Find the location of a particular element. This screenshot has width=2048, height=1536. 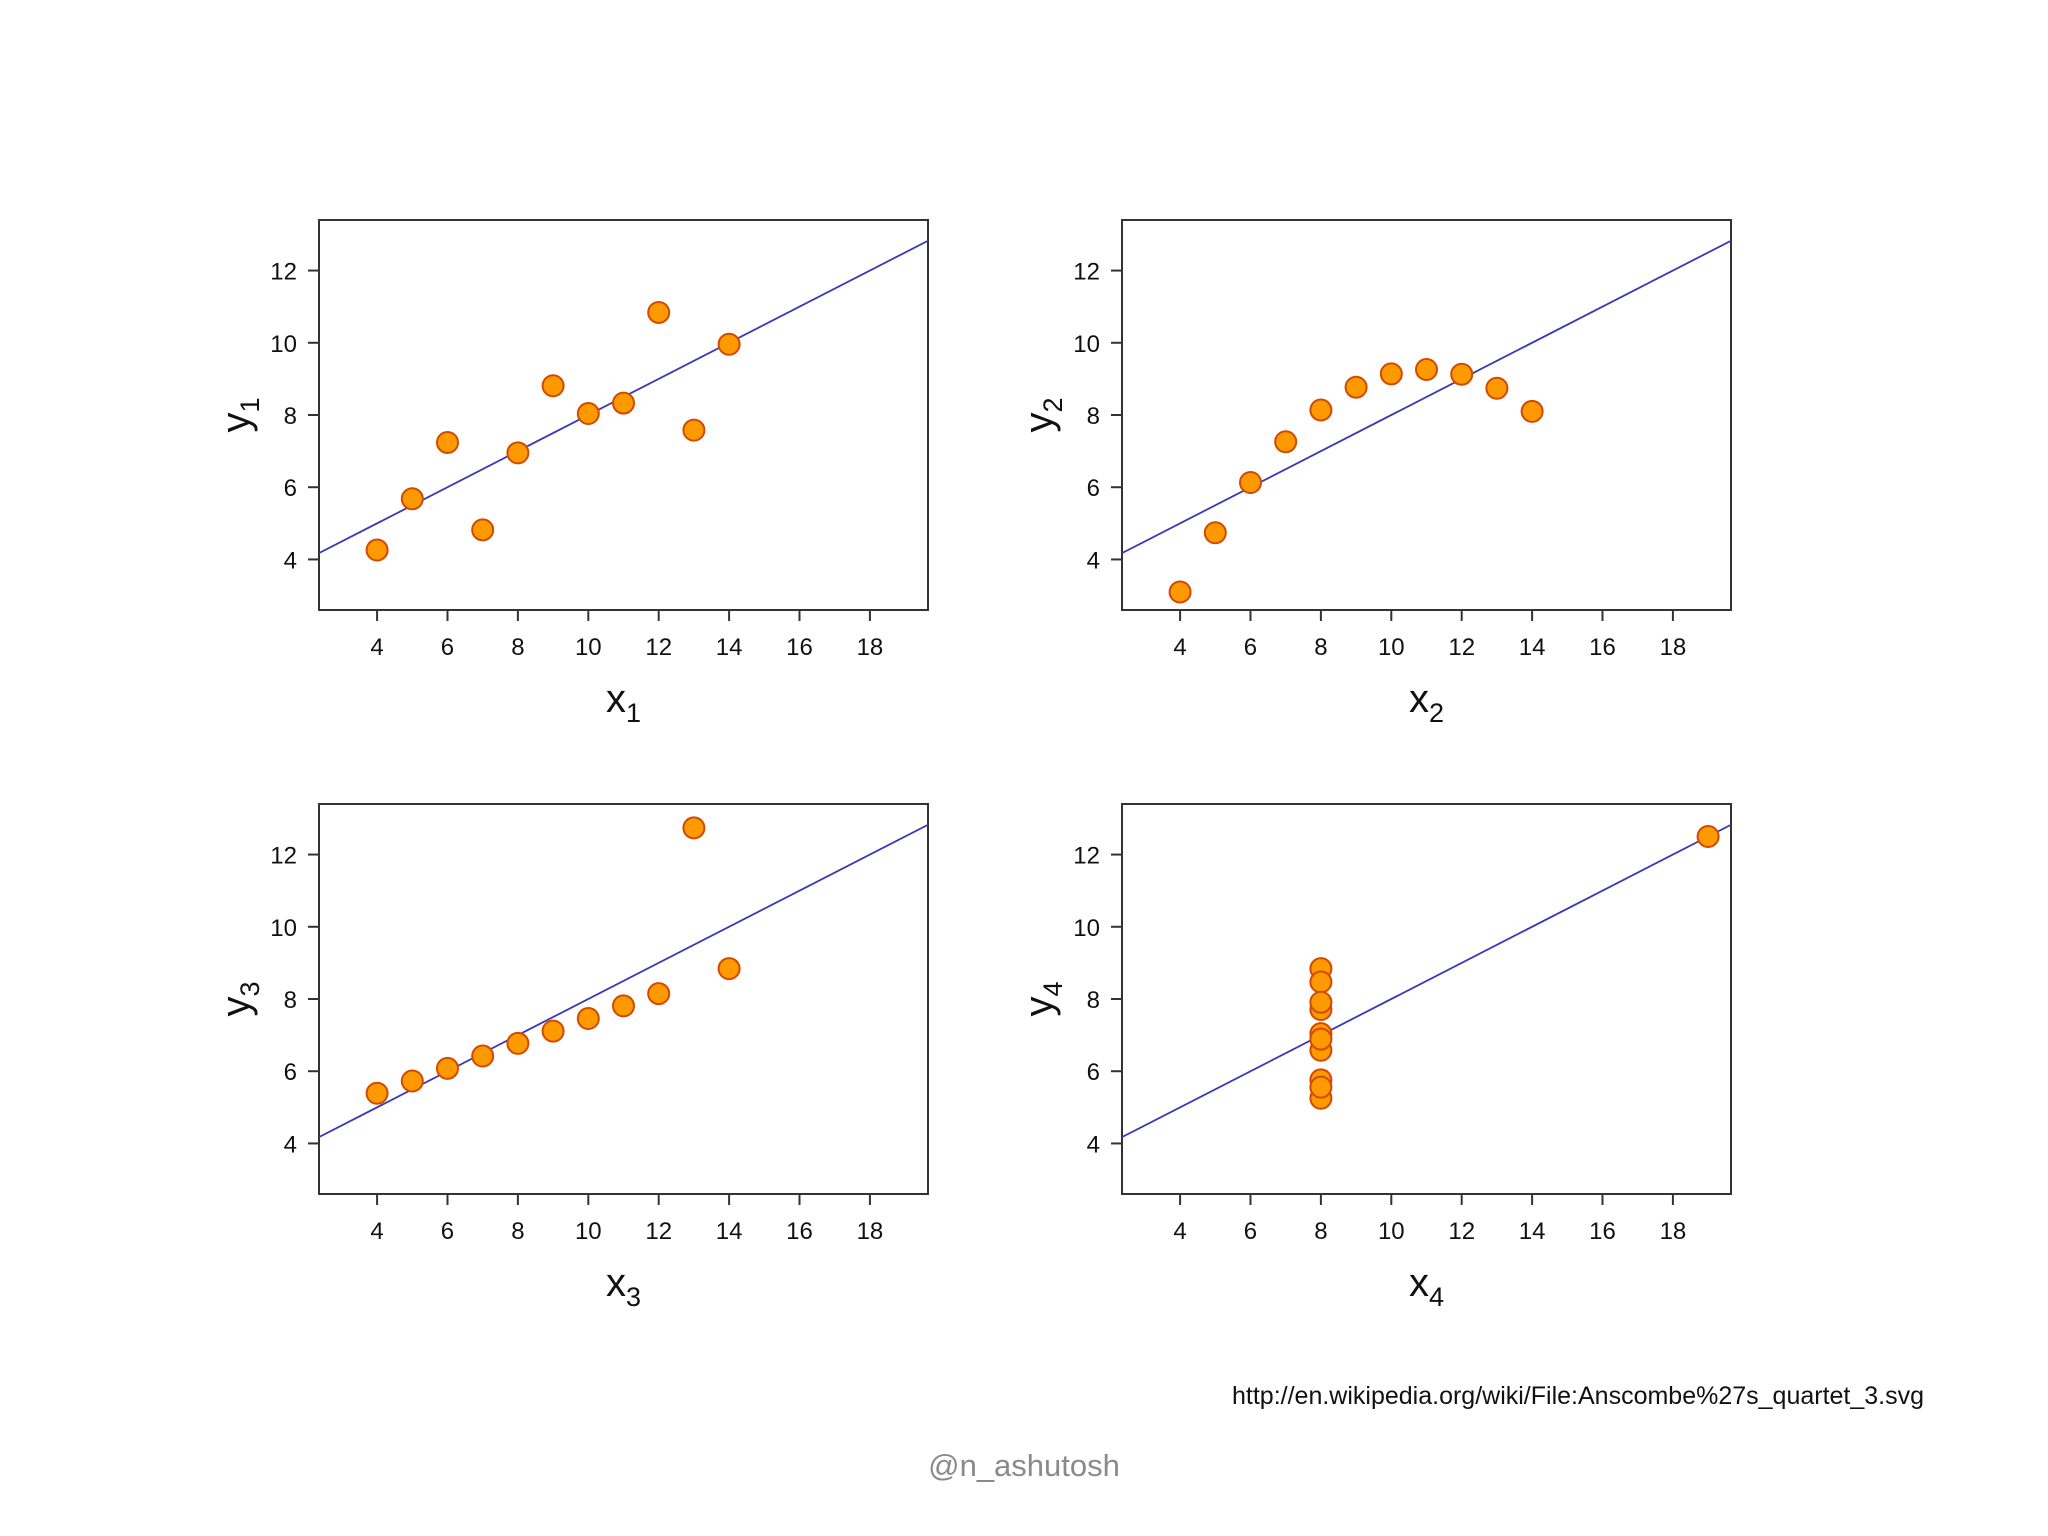

y-axis-label: y2 is located at coordinates (1042, 414).